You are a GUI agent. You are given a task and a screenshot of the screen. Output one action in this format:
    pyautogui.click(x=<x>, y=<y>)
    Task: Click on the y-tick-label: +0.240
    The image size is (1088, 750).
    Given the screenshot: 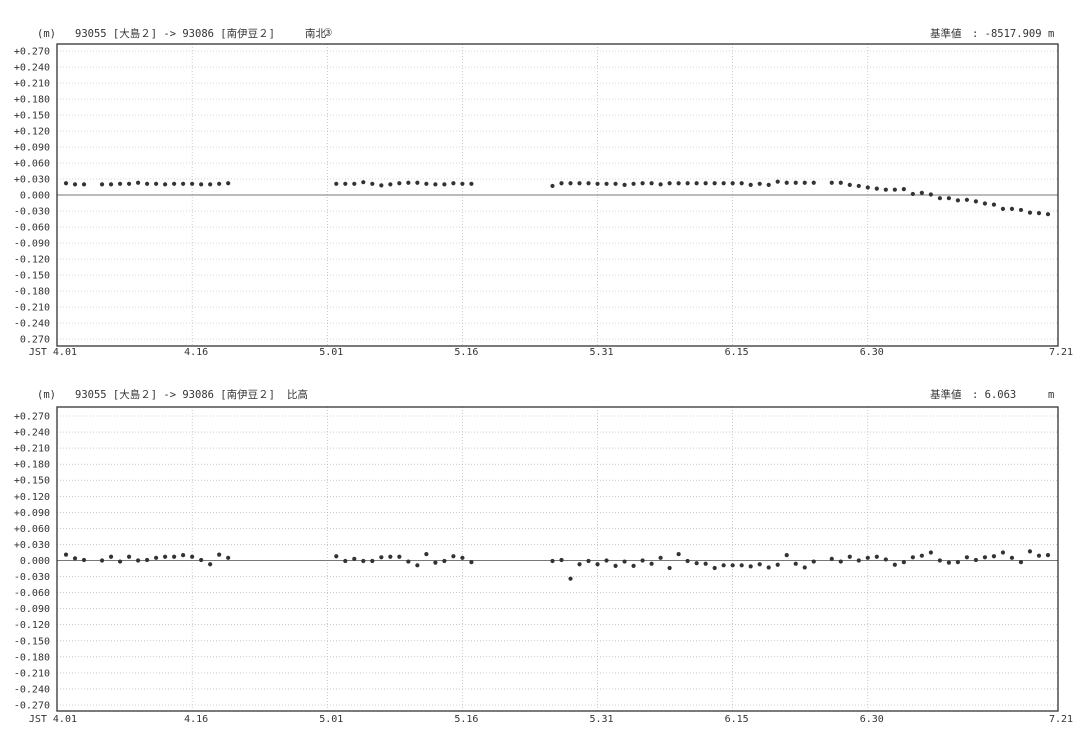 What is the action you would take?
    pyautogui.click(x=32, y=433)
    